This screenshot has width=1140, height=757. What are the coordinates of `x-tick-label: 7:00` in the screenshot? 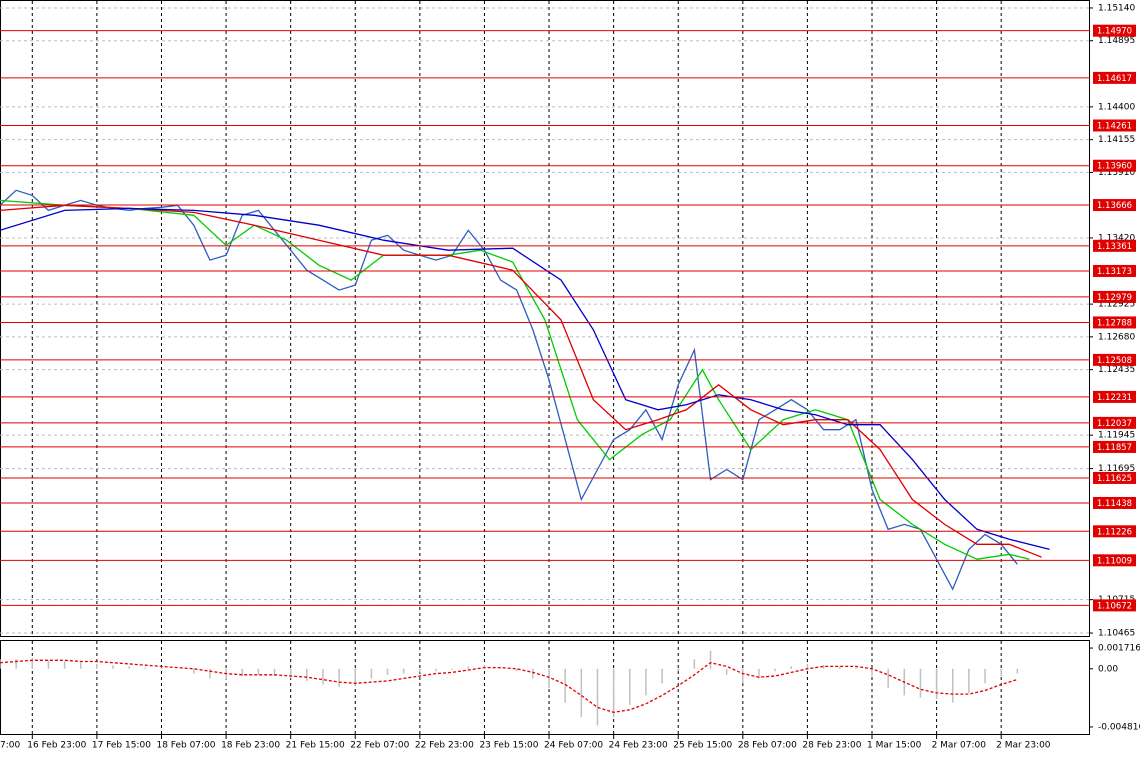 It's located at (10, 746).